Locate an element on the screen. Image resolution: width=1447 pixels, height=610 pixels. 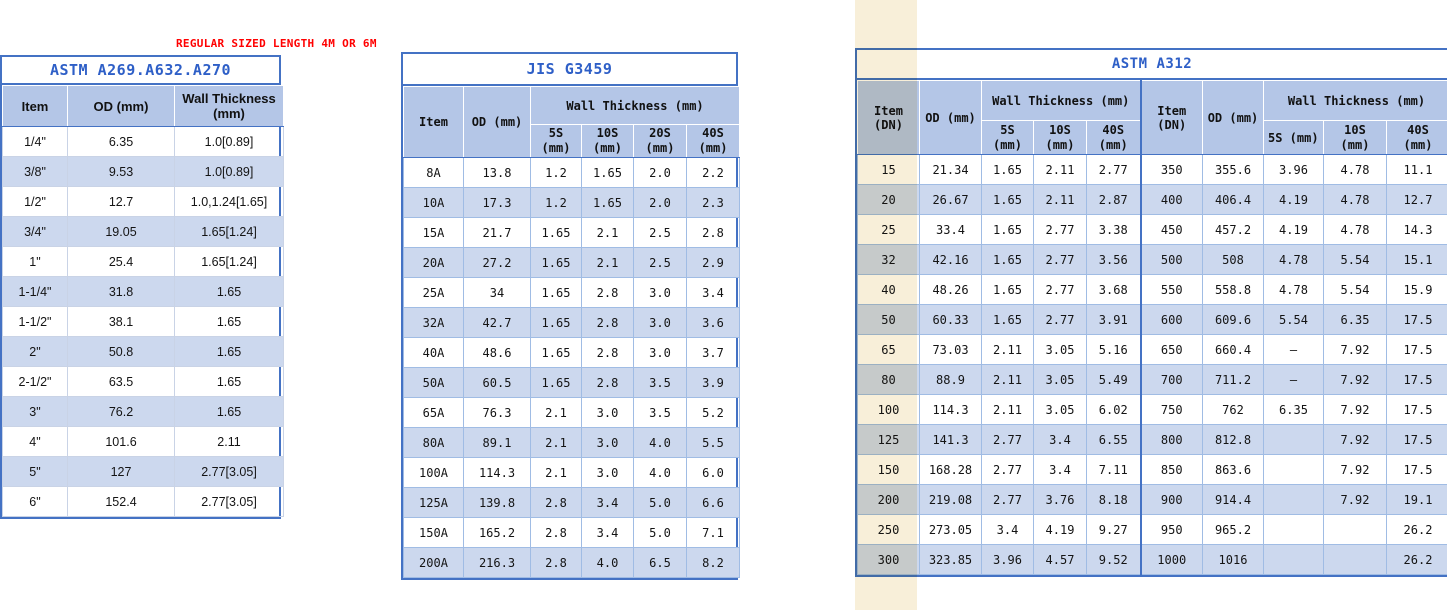
cell: 5.16 is located at coordinates (1114, 349).